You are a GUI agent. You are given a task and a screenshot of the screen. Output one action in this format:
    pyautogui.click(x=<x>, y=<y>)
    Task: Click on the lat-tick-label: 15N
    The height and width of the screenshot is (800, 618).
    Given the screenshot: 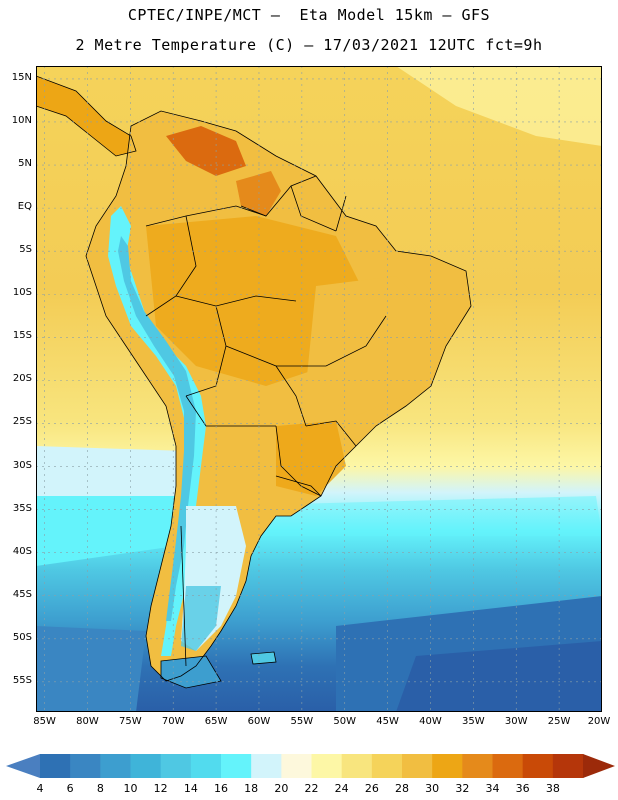 What is the action you would take?
    pyautogui.click(x=21, y=77)
    